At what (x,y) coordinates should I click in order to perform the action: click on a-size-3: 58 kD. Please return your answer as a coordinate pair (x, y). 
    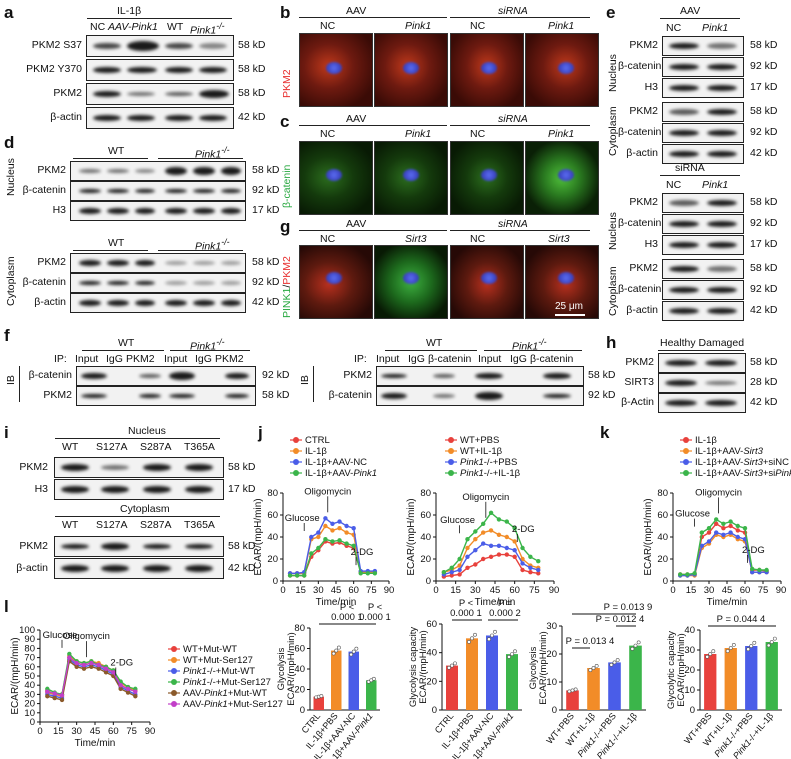
    Looking at the image, I should click on (252, 93).